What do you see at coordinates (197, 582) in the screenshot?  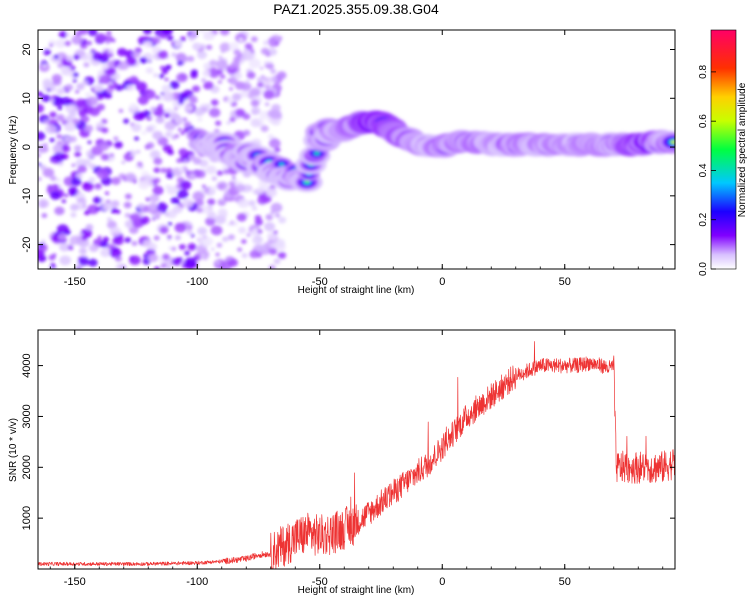 I see `x-tick-label: -100` at bounding box center [197, 582].